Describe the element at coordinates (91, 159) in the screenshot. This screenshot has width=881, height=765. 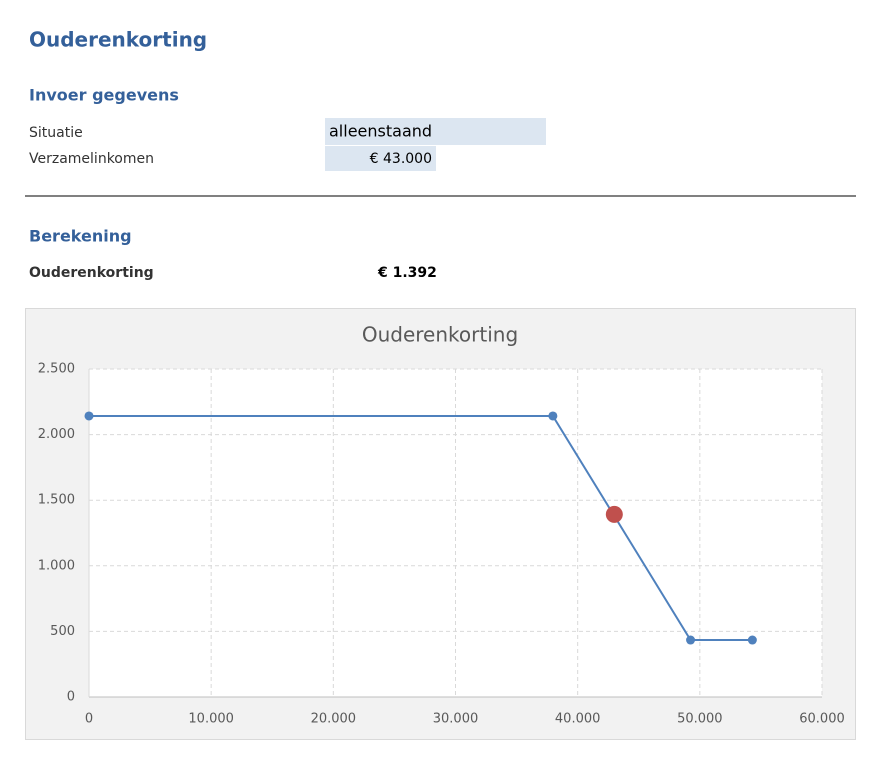
I see `row-label: Verzamelinkomen` at that location.